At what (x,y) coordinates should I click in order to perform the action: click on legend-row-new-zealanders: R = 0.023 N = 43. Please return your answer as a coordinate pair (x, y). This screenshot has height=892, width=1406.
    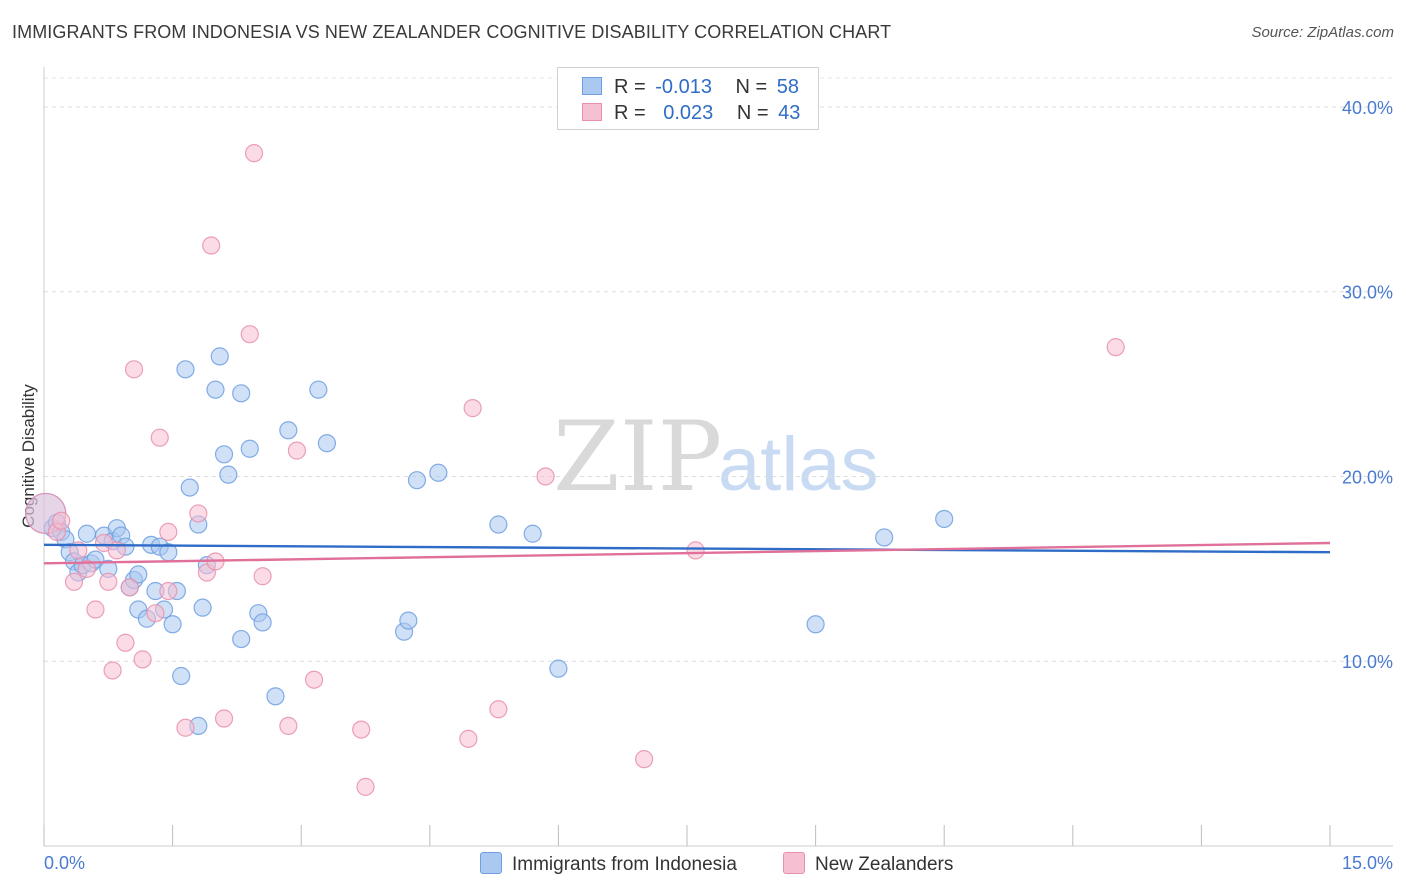
    Looking at the image, I should click on (691, 114).